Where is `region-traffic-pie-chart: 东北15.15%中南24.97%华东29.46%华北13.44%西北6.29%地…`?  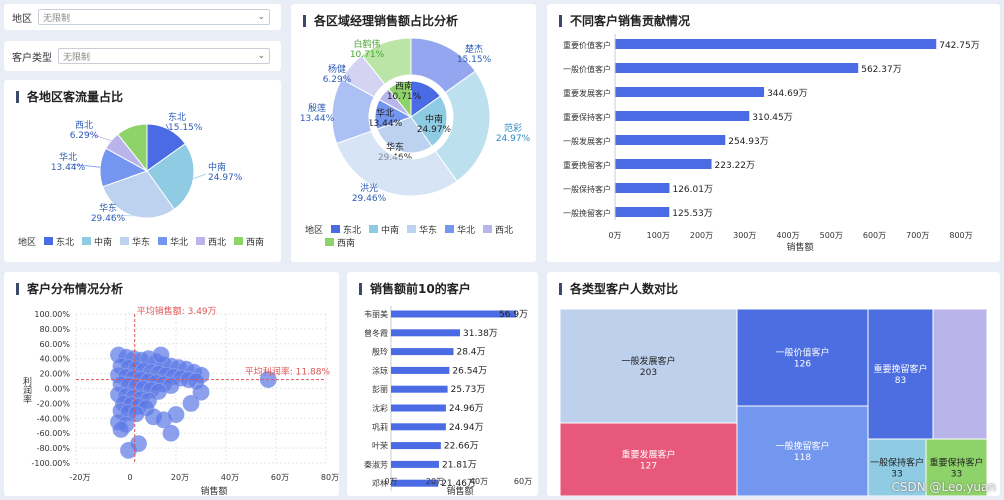 region-traffic-pie-chart: 东北15.15%中南24.97%华东29.46%华北13.44%西北6.29%地… is located at coordinates (141, 179).